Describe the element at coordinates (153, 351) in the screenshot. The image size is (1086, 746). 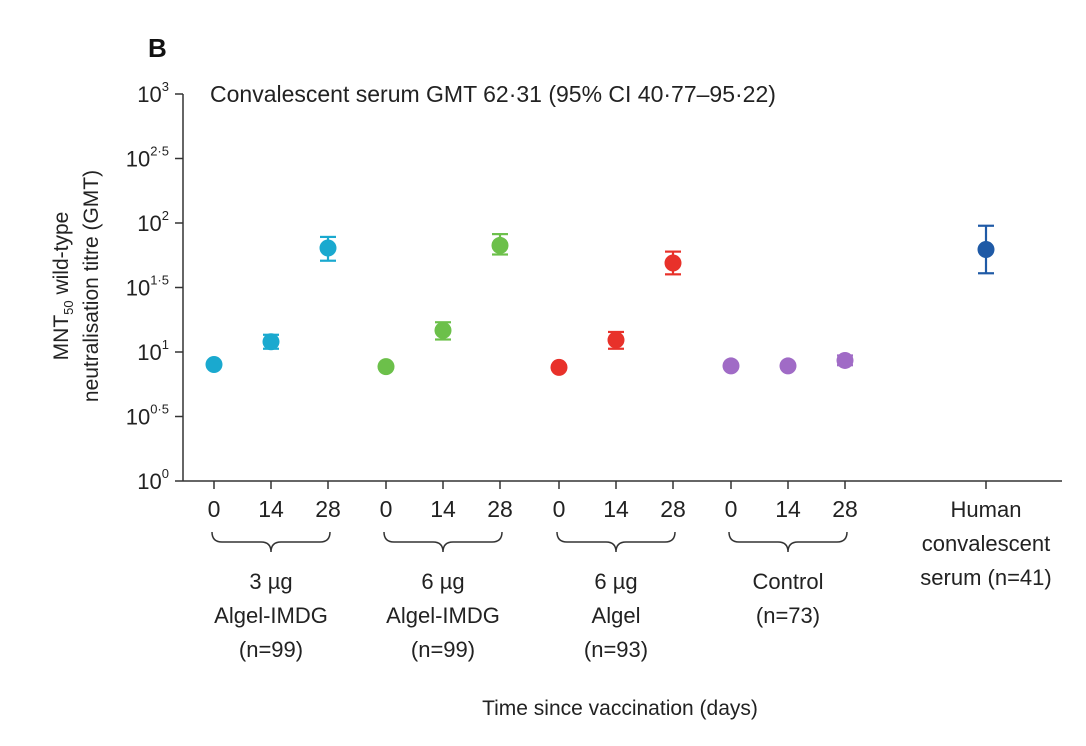
I see `y-tick-label: 10¹` at that location.